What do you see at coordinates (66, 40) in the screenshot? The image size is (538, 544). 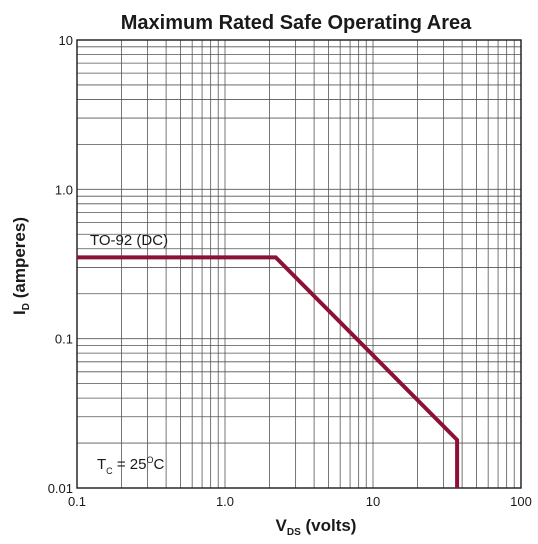 I see `y-tick-label: 10` at bounding box center [66, 40].